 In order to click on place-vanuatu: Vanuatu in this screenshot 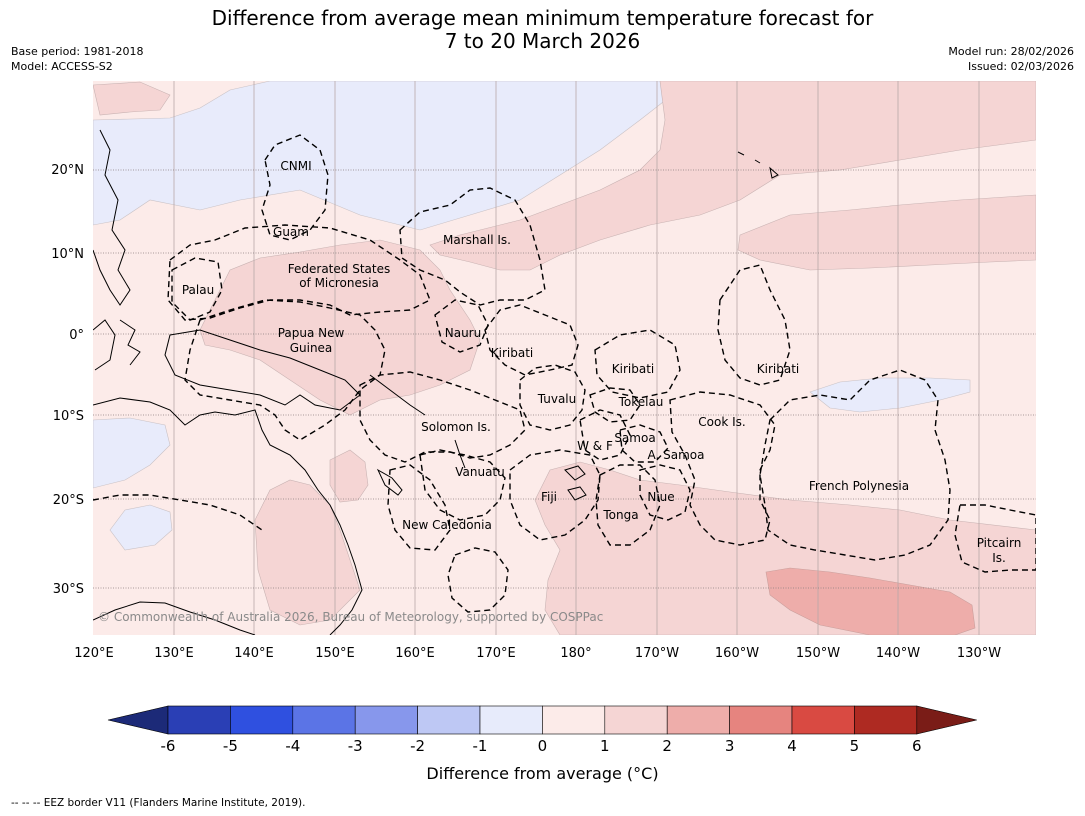, I will do `click(480, 472)`.